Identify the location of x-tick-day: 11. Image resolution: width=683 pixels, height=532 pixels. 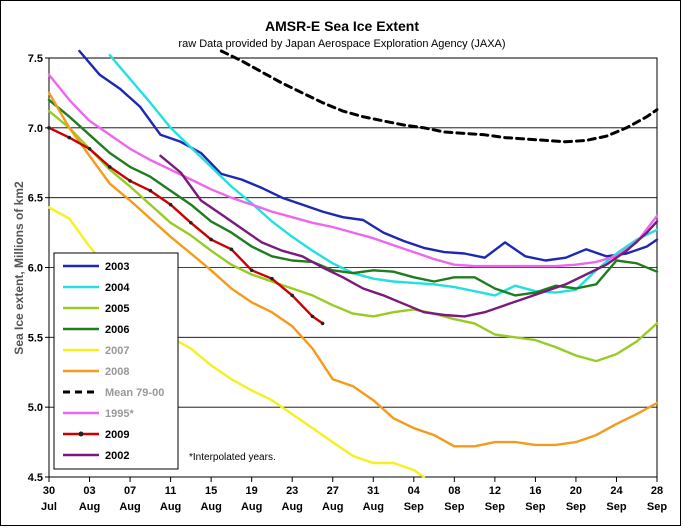
(171, 491).